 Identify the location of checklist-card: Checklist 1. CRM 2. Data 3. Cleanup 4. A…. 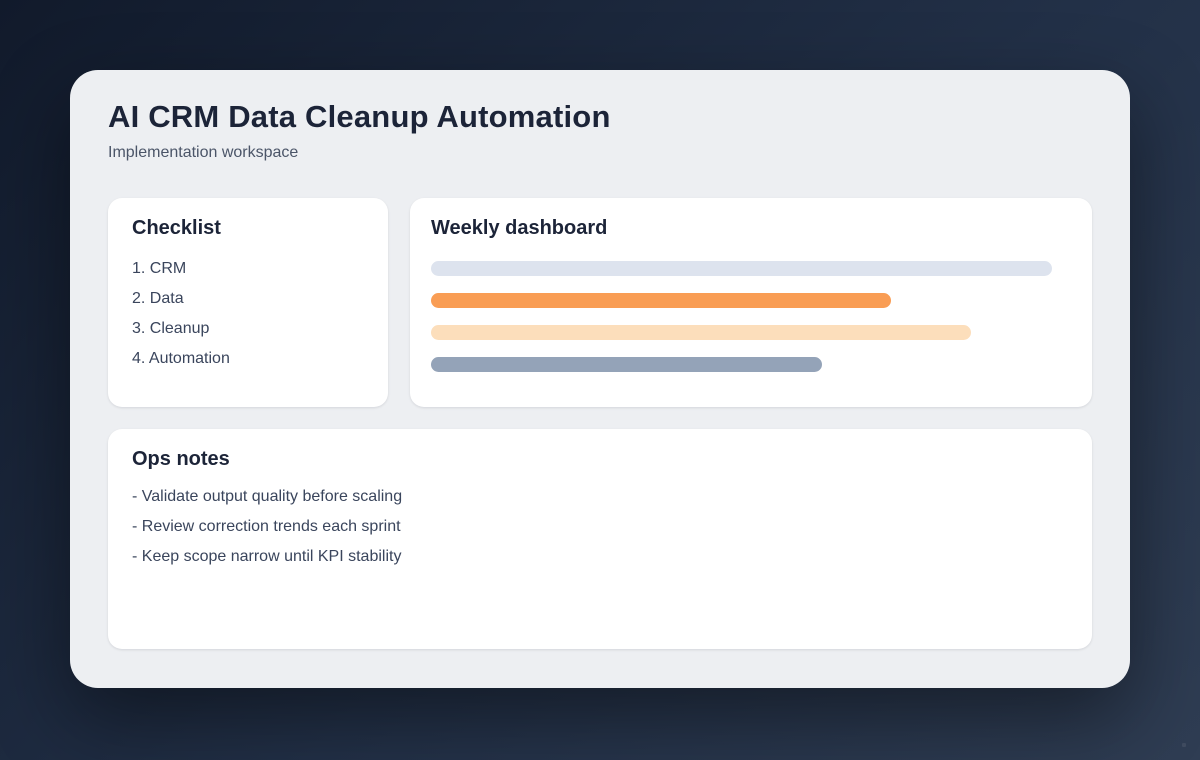
(248, 302).